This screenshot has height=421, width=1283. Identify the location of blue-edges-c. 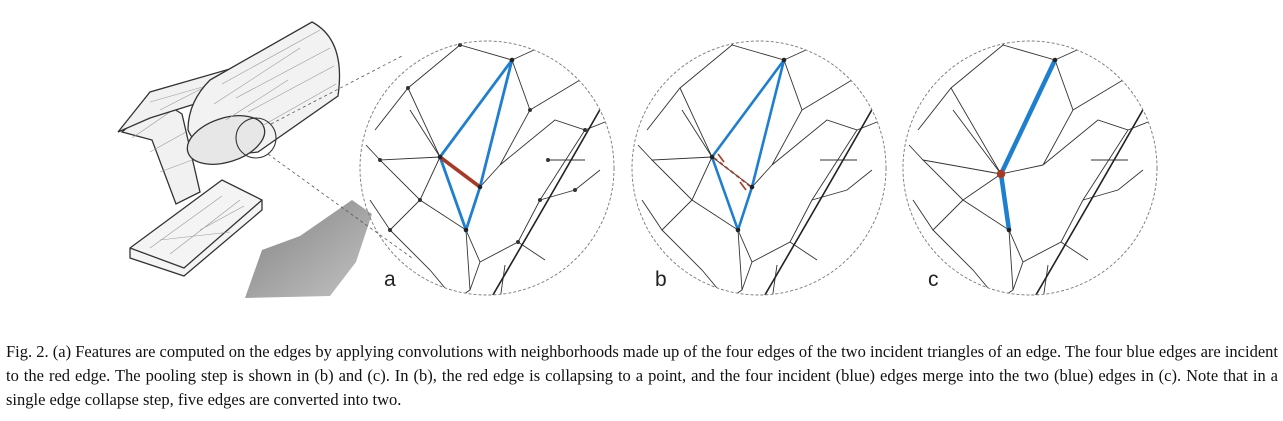
(1028, 145).